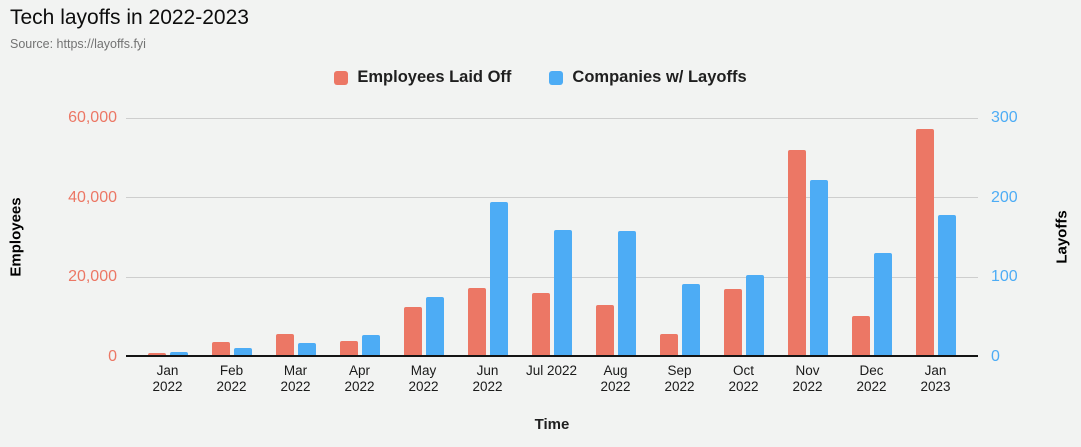  I want to click on bar-companies-sep-2022, so click(690, 320).